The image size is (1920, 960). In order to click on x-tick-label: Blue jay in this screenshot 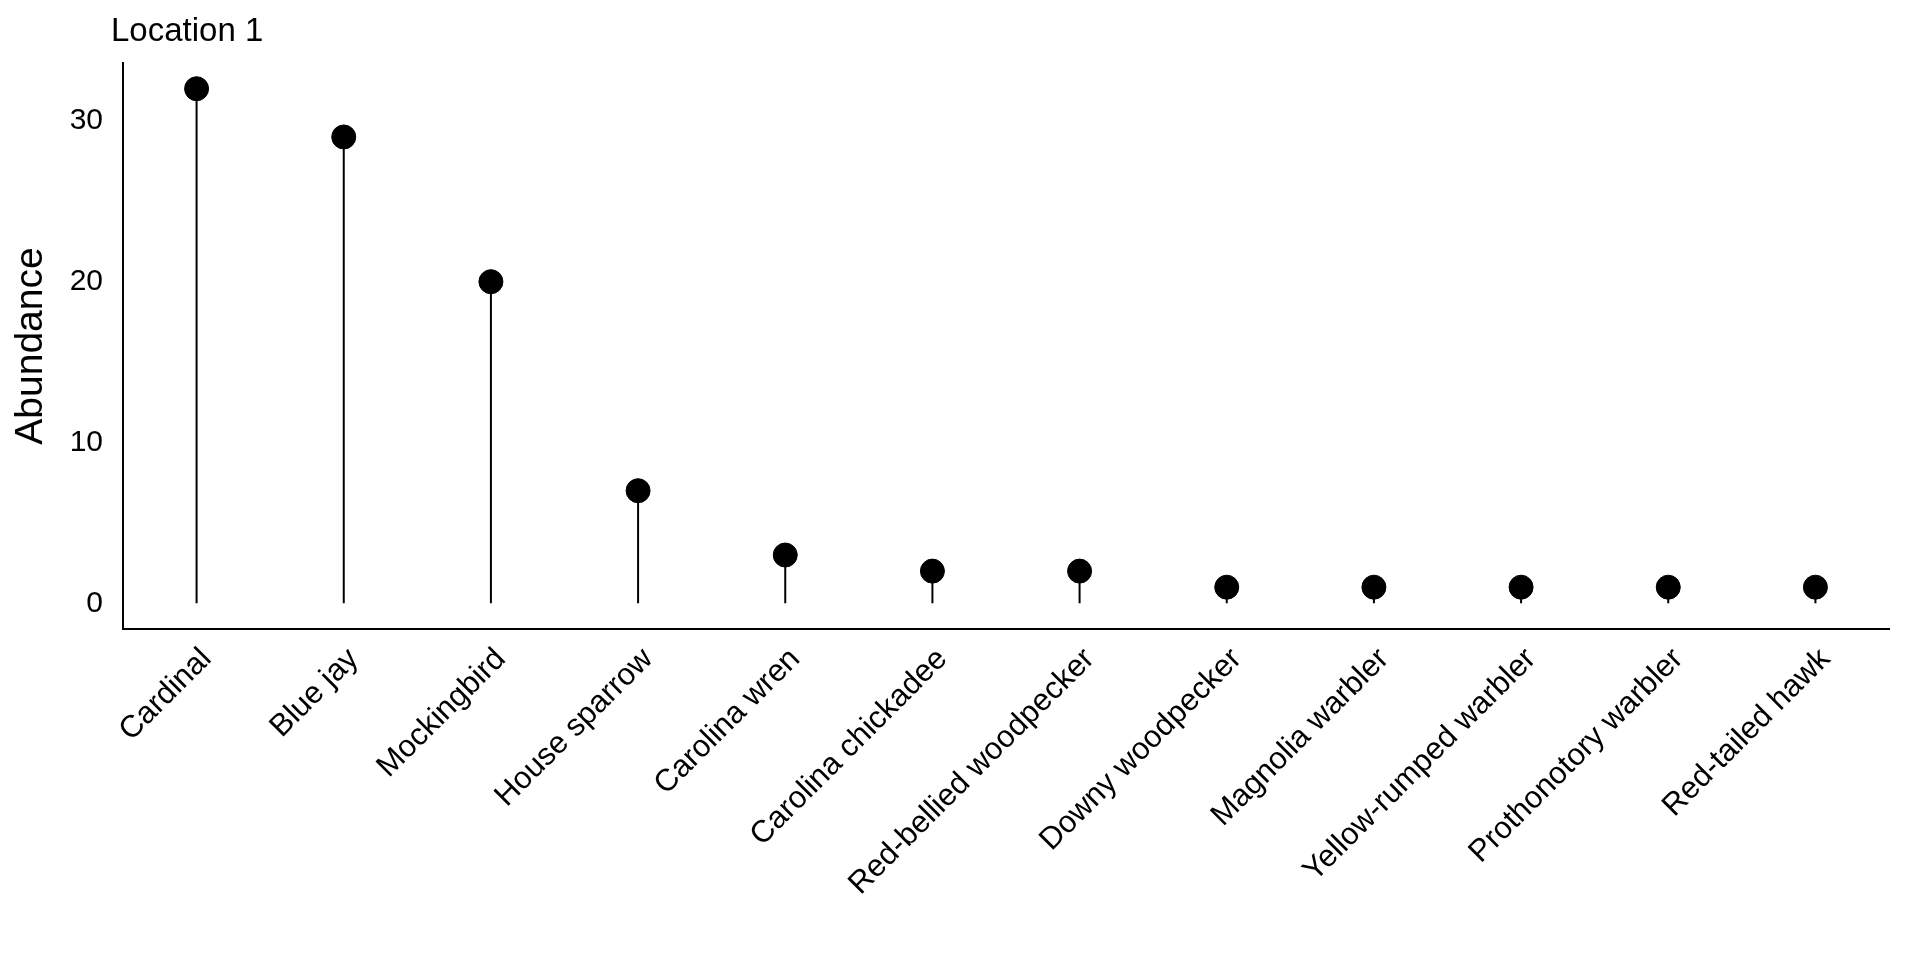, I will do `click(314, 692)`.